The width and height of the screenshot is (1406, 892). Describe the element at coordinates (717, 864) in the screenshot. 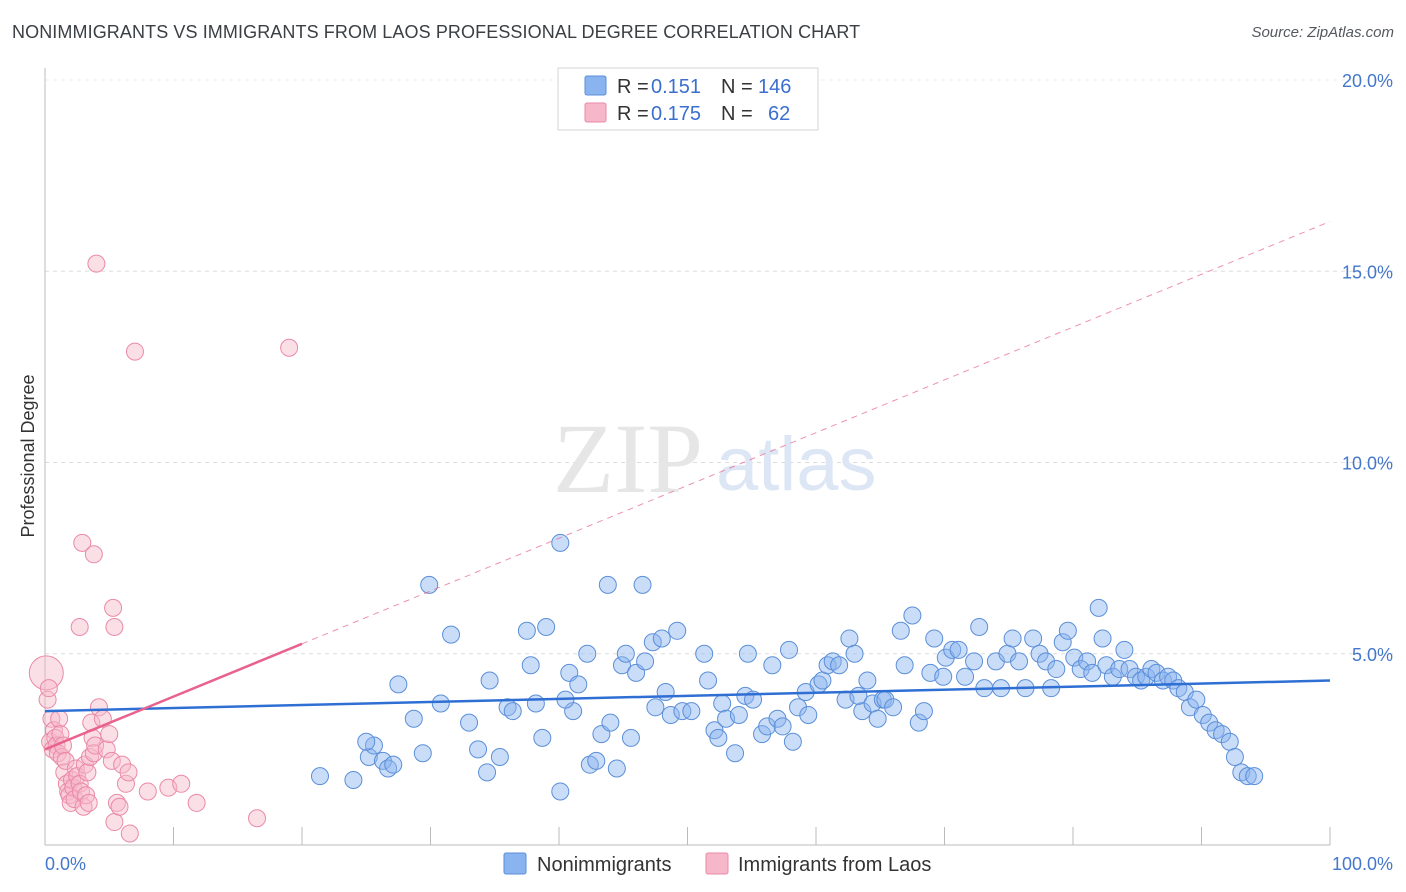

I see `bottom-legend: Nonimmigrants Immigrants from Laos` at that location.